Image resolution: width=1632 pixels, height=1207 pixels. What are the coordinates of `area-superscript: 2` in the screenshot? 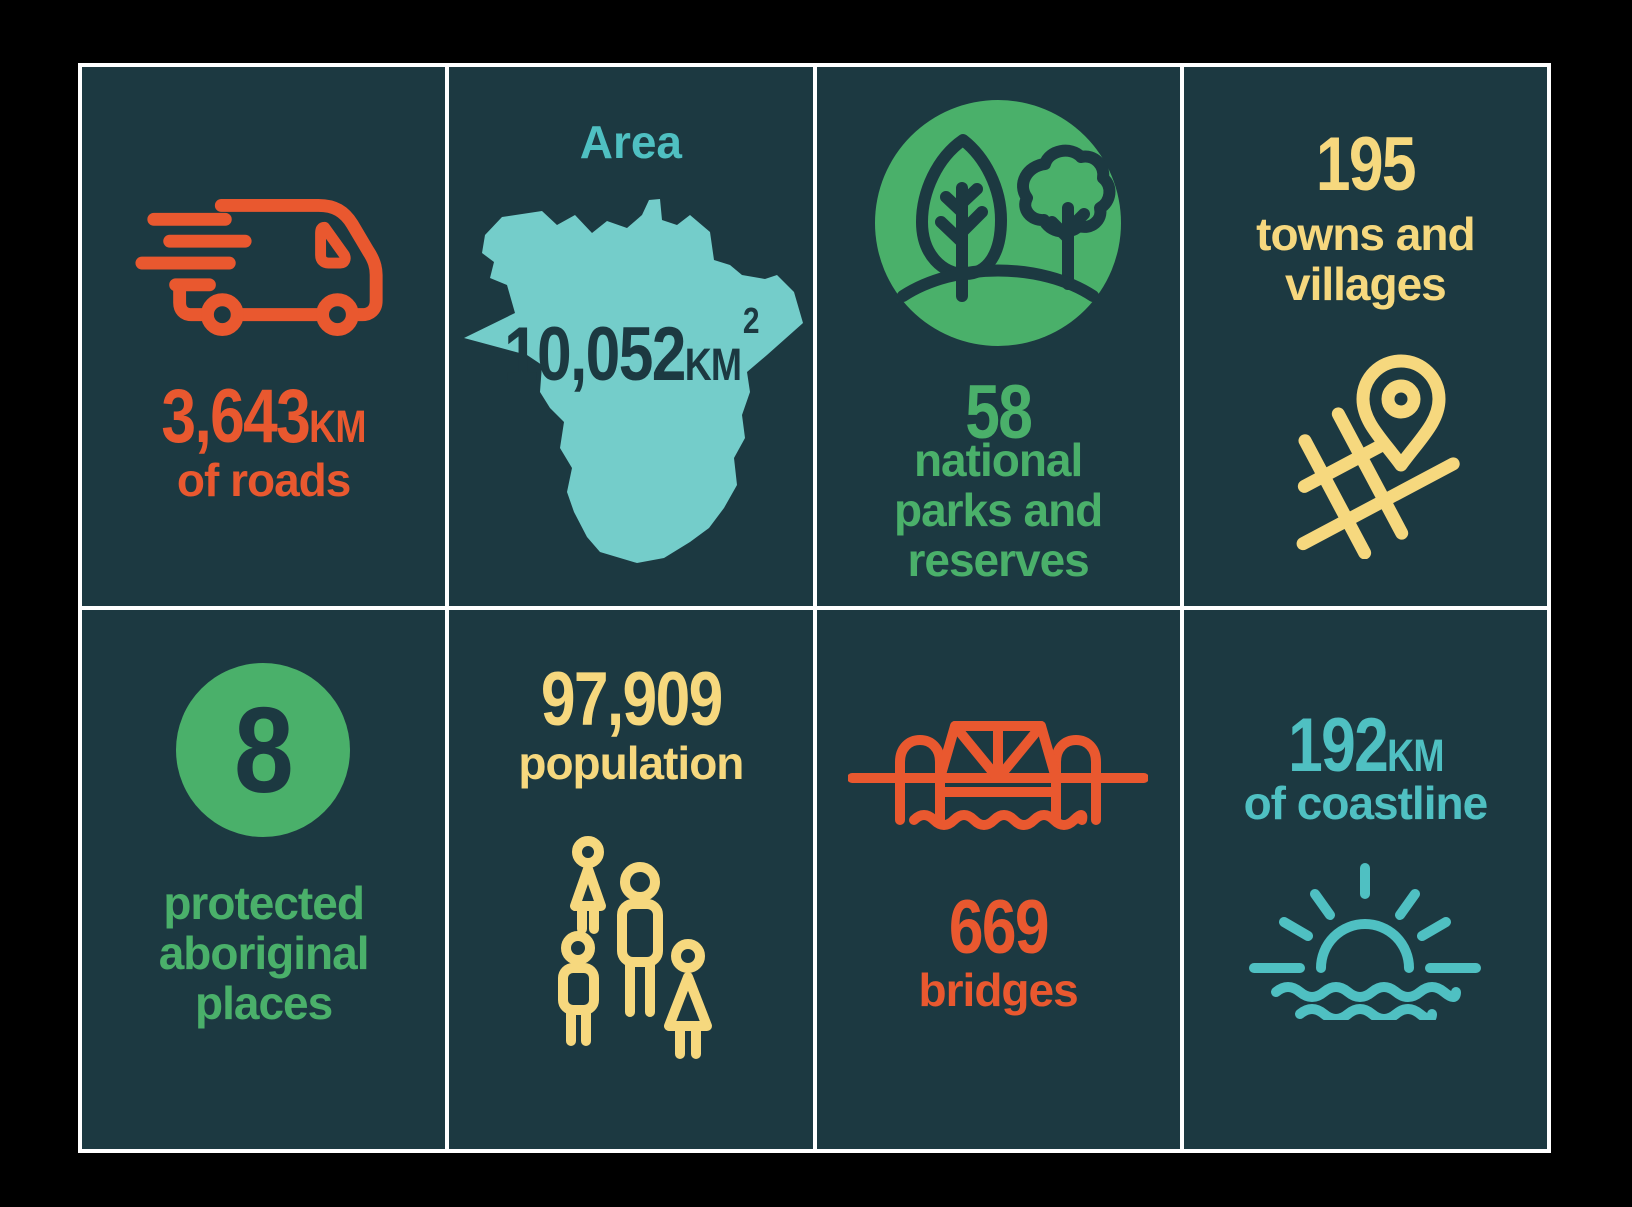 It's located at (750, 320).